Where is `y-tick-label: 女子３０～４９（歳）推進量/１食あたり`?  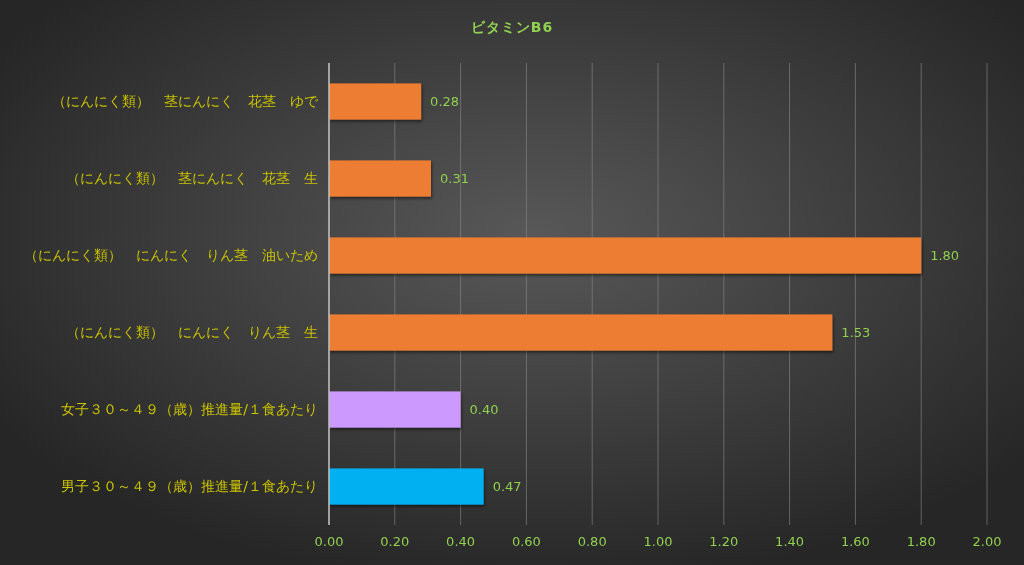
y-tick-label: 女子３０～４９（歳）推進量/１食あたり is located at coordinates (189, 409).